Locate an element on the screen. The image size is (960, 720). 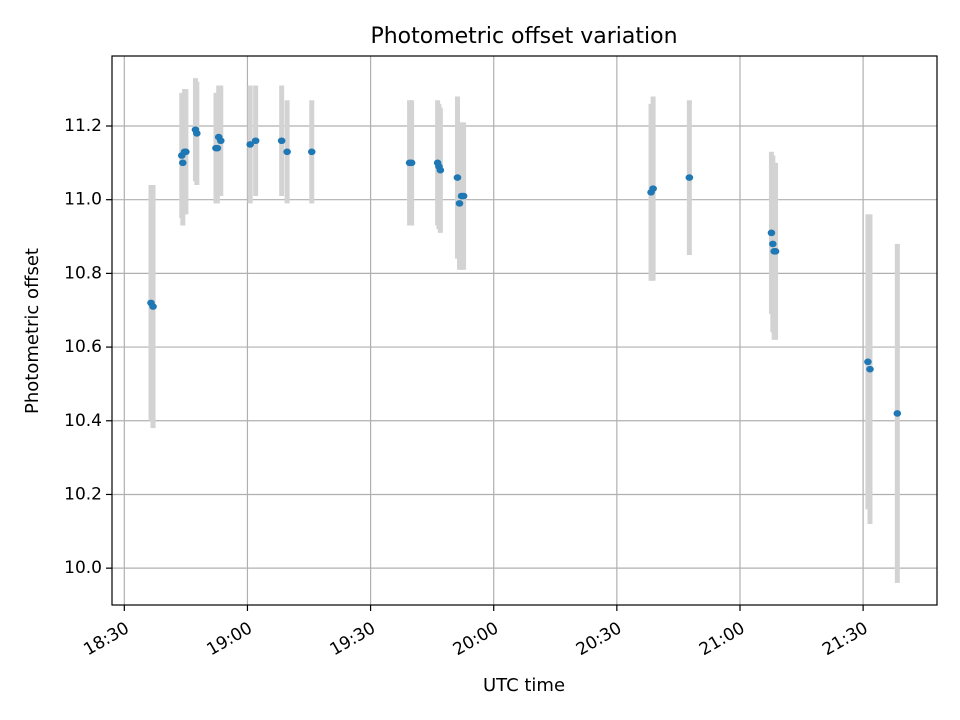
x-tick-label: 19:00 is located at coordinates (229, 639).